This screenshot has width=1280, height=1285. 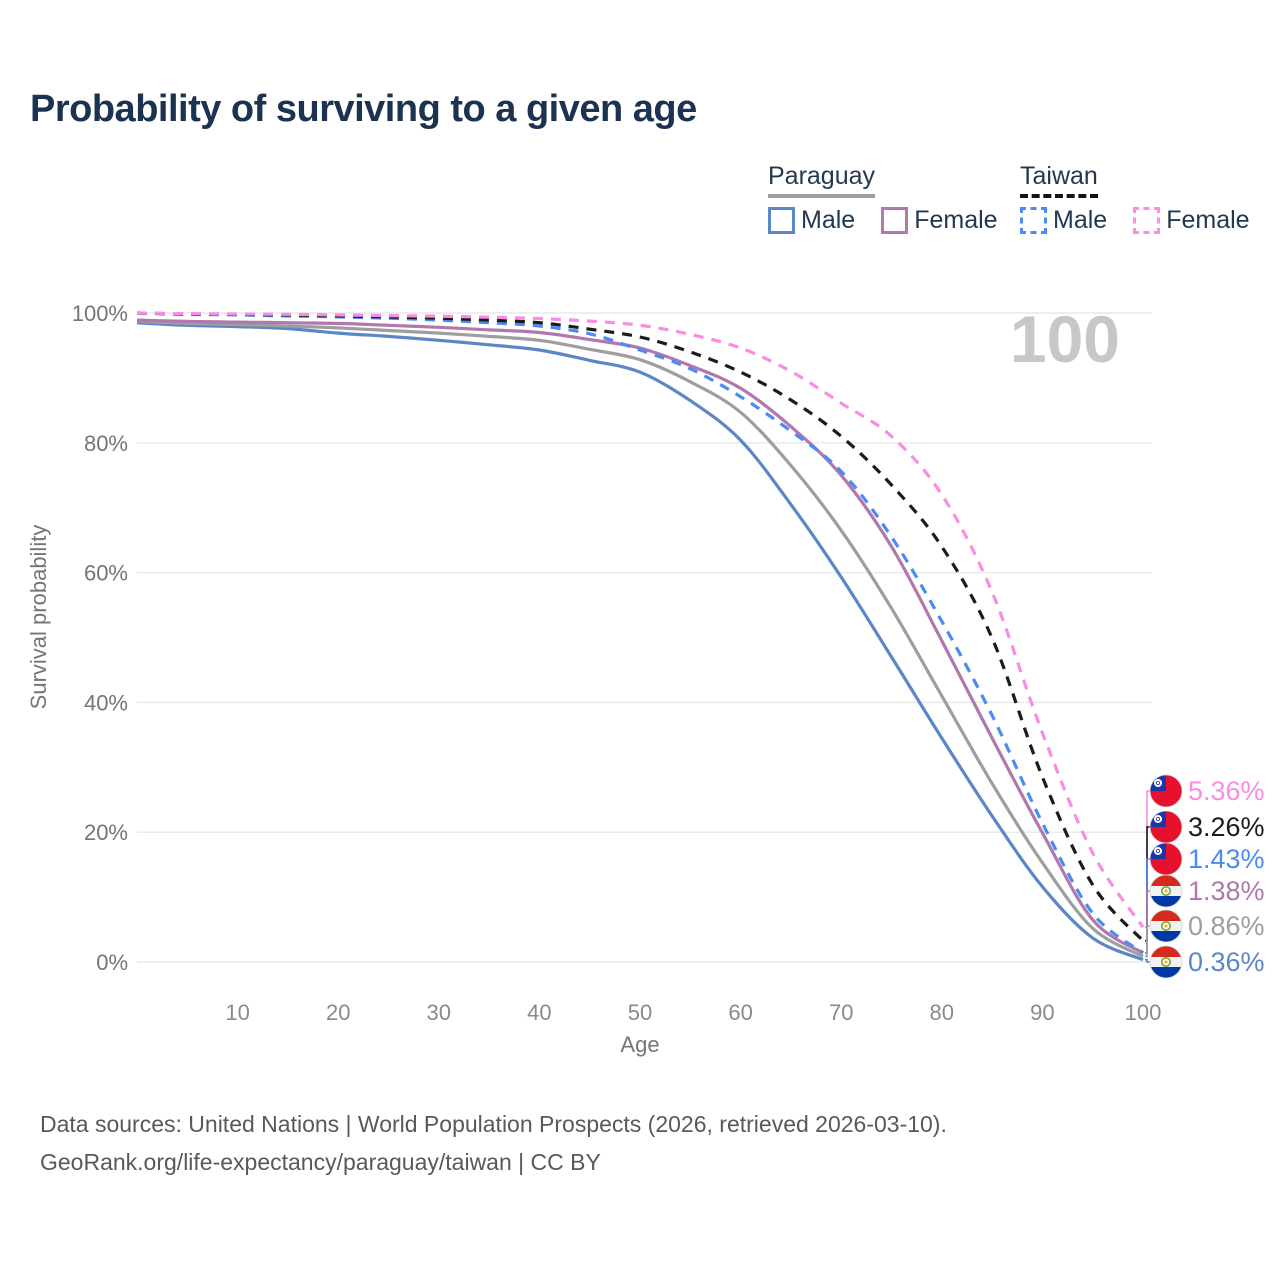 I want to click on x-tick-label: 30, so click(x=439, y=1012).